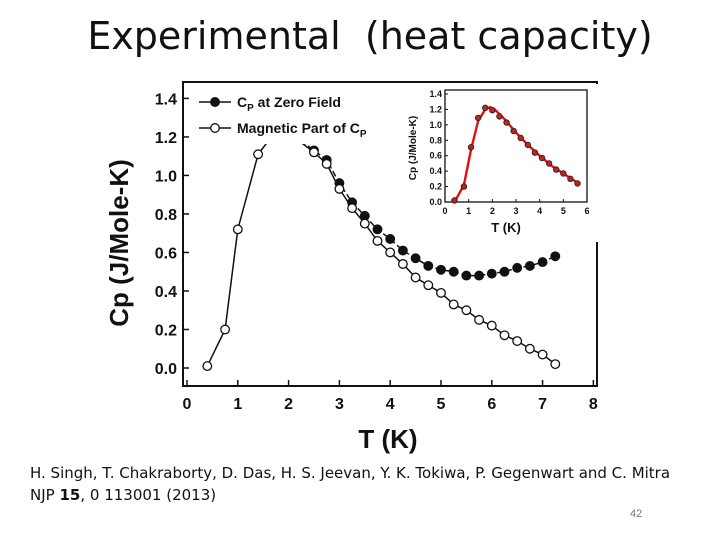 The width and height of the screenshot is (720, 540). What do you see at coordinates (242, 102) in the screenshot?
I see `legend-label-main: C` at bounding box center [242, 102].